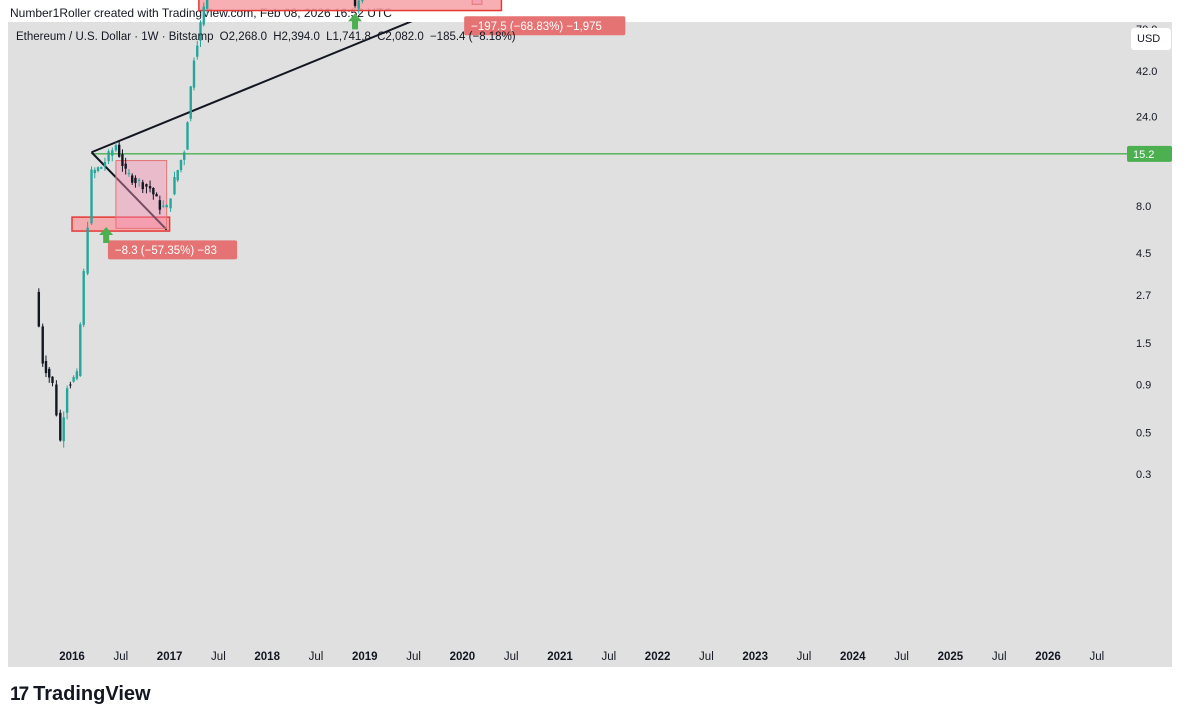 The image size is (1200, 721). Describe the element at coordinates (1143, 155) in the screenshot. I see `price-tag-support-15: 15.2` at that location.